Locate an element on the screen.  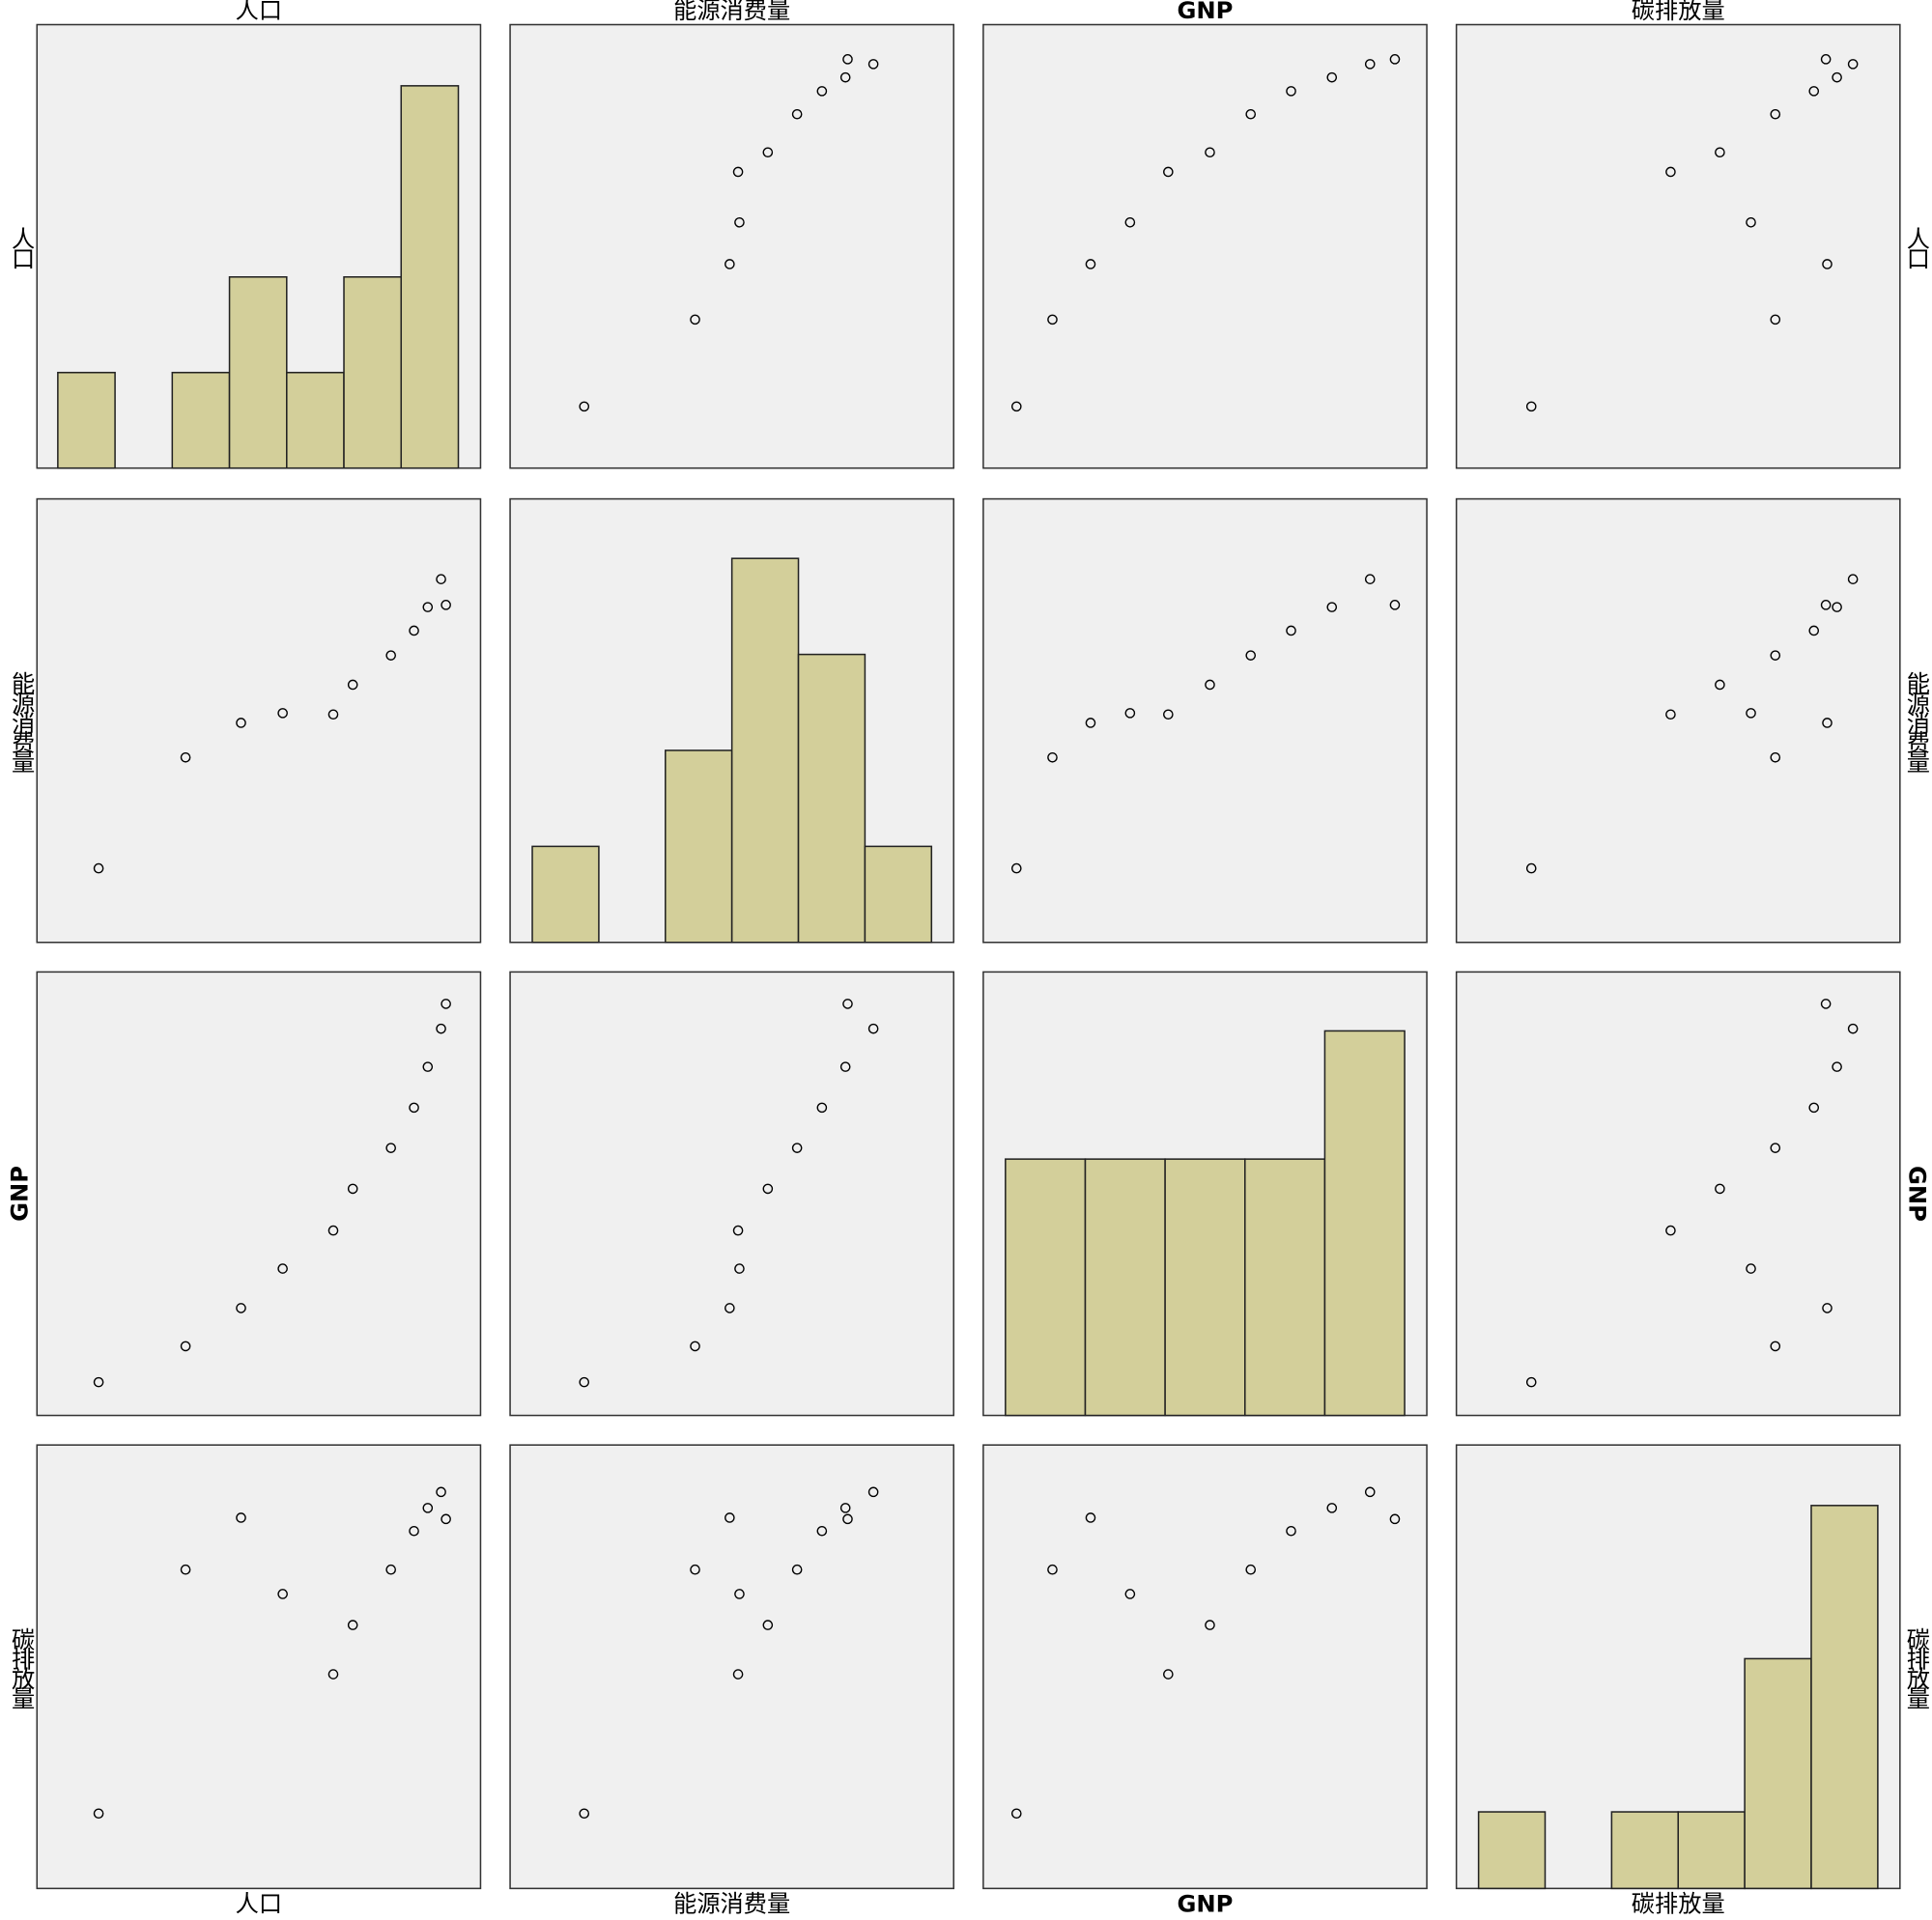
row-label: 碳排放量 is located at coordinates (21, 1668).